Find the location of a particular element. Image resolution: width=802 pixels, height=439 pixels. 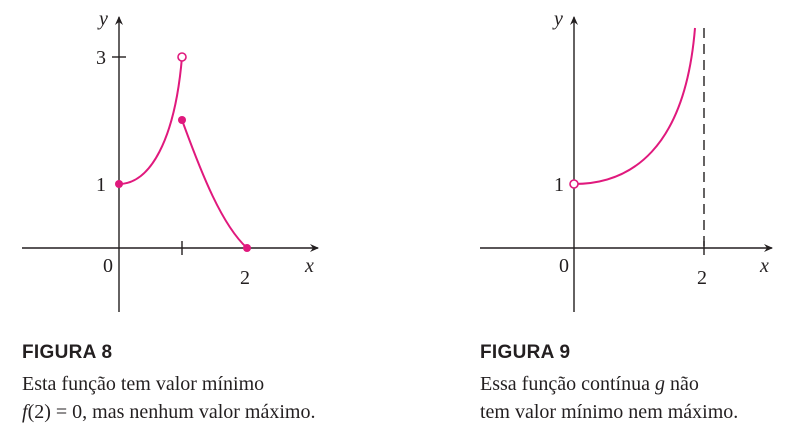

function-name-f: f is located at coordinates (25, 412).